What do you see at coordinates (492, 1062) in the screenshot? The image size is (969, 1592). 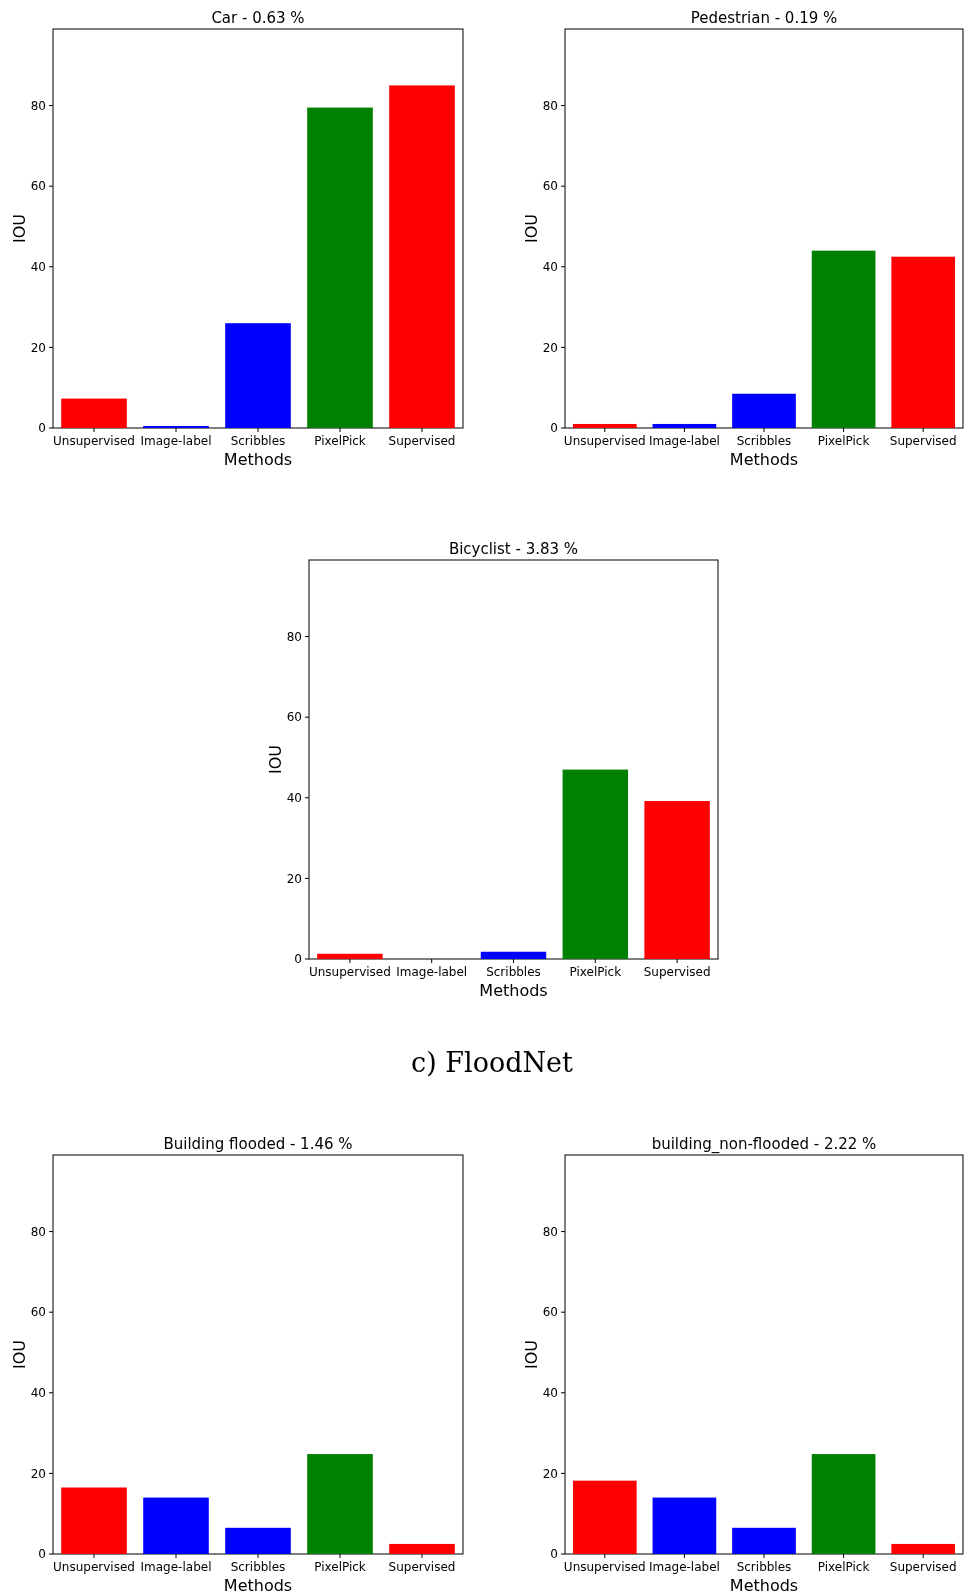 I see `text: c) FloodNet` at bounding box center [492, 1062].